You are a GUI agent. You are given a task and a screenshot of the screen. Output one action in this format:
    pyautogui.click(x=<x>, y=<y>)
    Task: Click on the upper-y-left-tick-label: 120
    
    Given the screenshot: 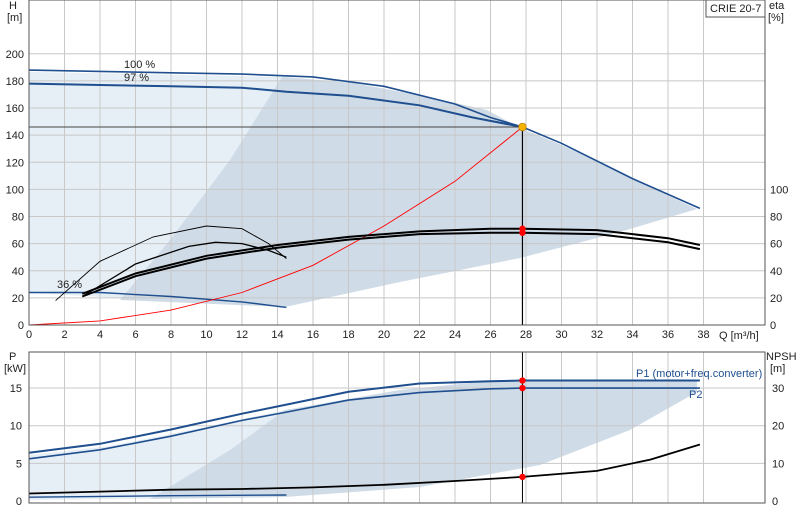 What is the action you would take?
    pyautogui.click(x=15, y=163)
    